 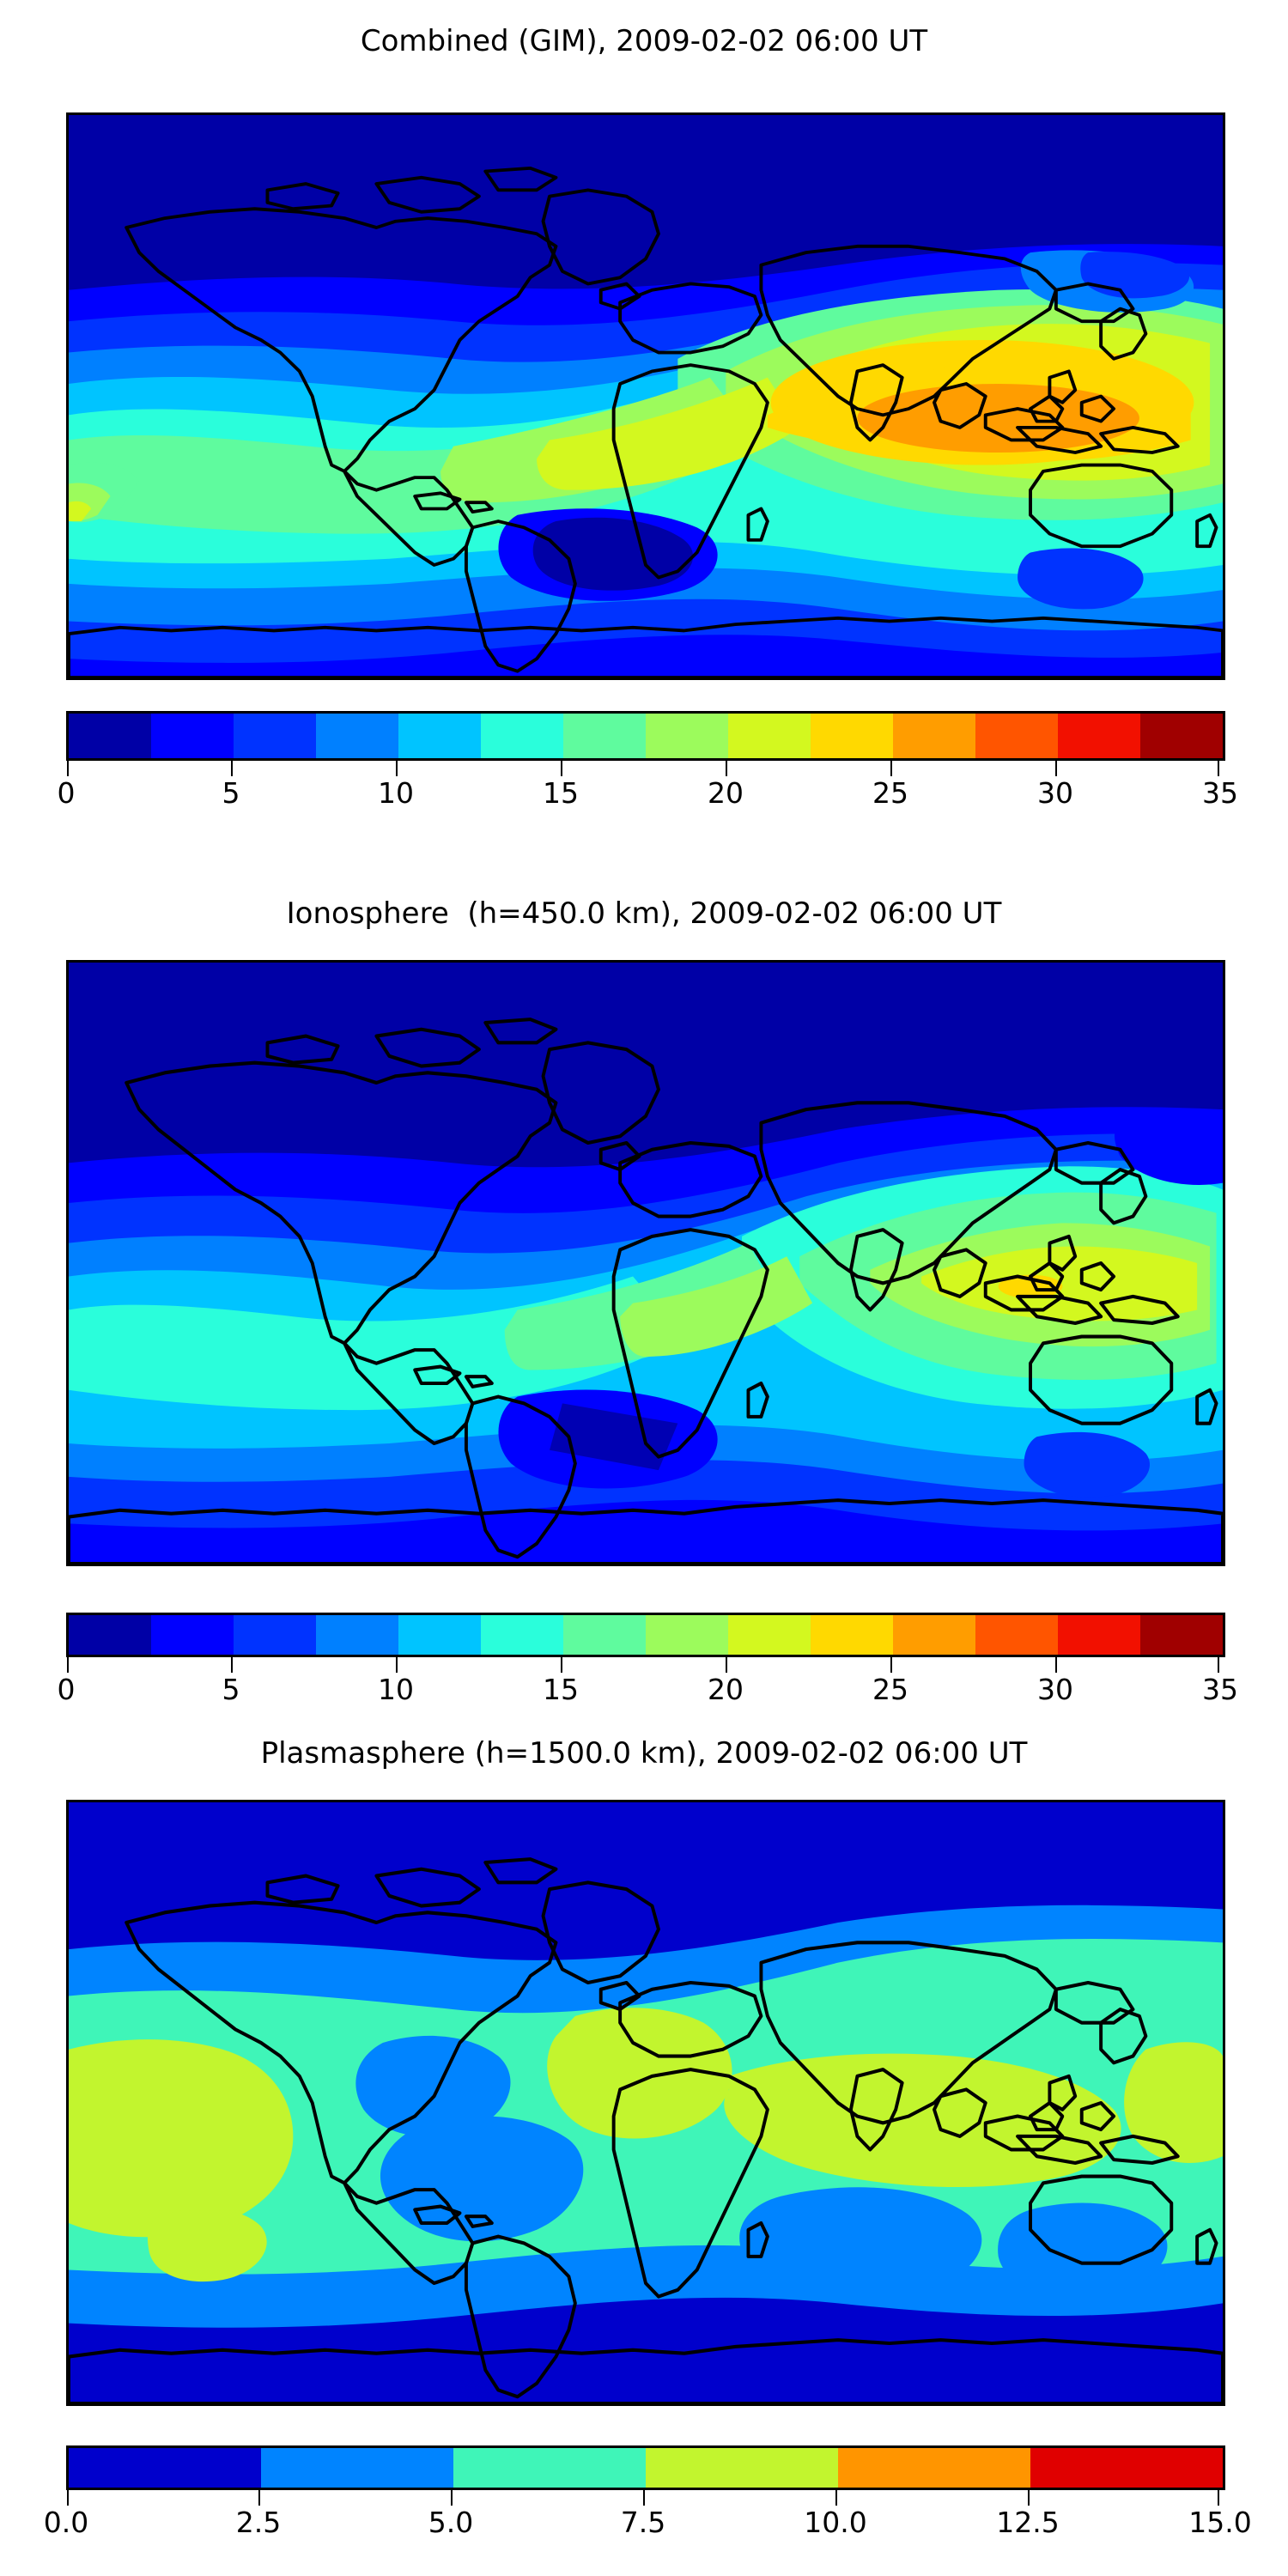 I want to click on colorbar-tick-label-3: 7.5, so click(x=643, y=2522).